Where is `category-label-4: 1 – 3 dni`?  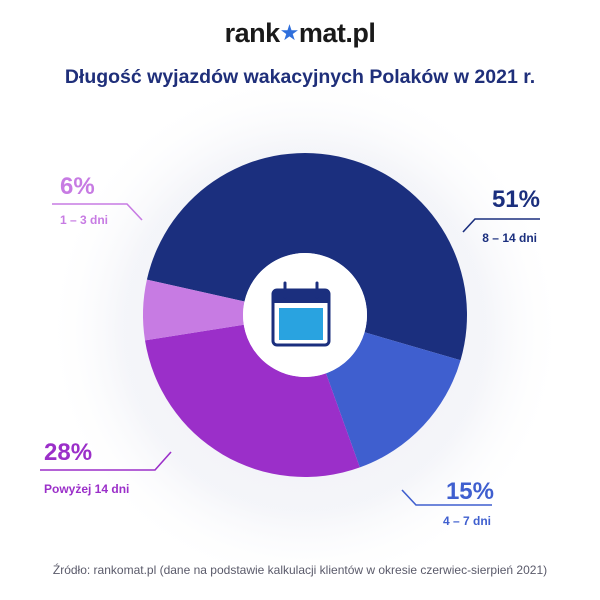 category-label-4: 1 – 3 dni is located at coordinates (84, 220).